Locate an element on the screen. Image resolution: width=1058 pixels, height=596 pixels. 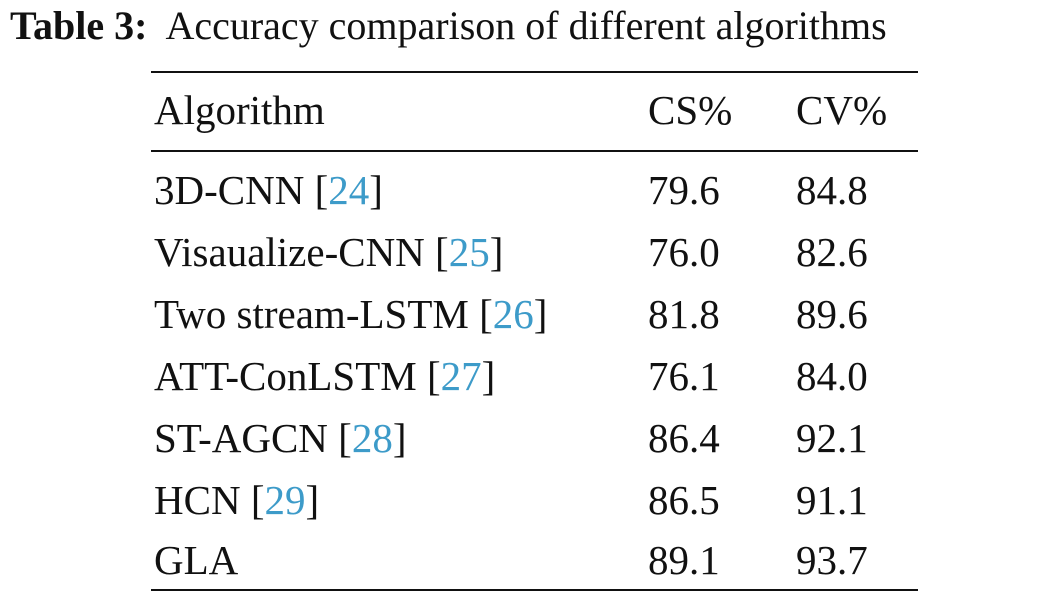
cv-value: 82.6 is located at coordinates (832, 252).